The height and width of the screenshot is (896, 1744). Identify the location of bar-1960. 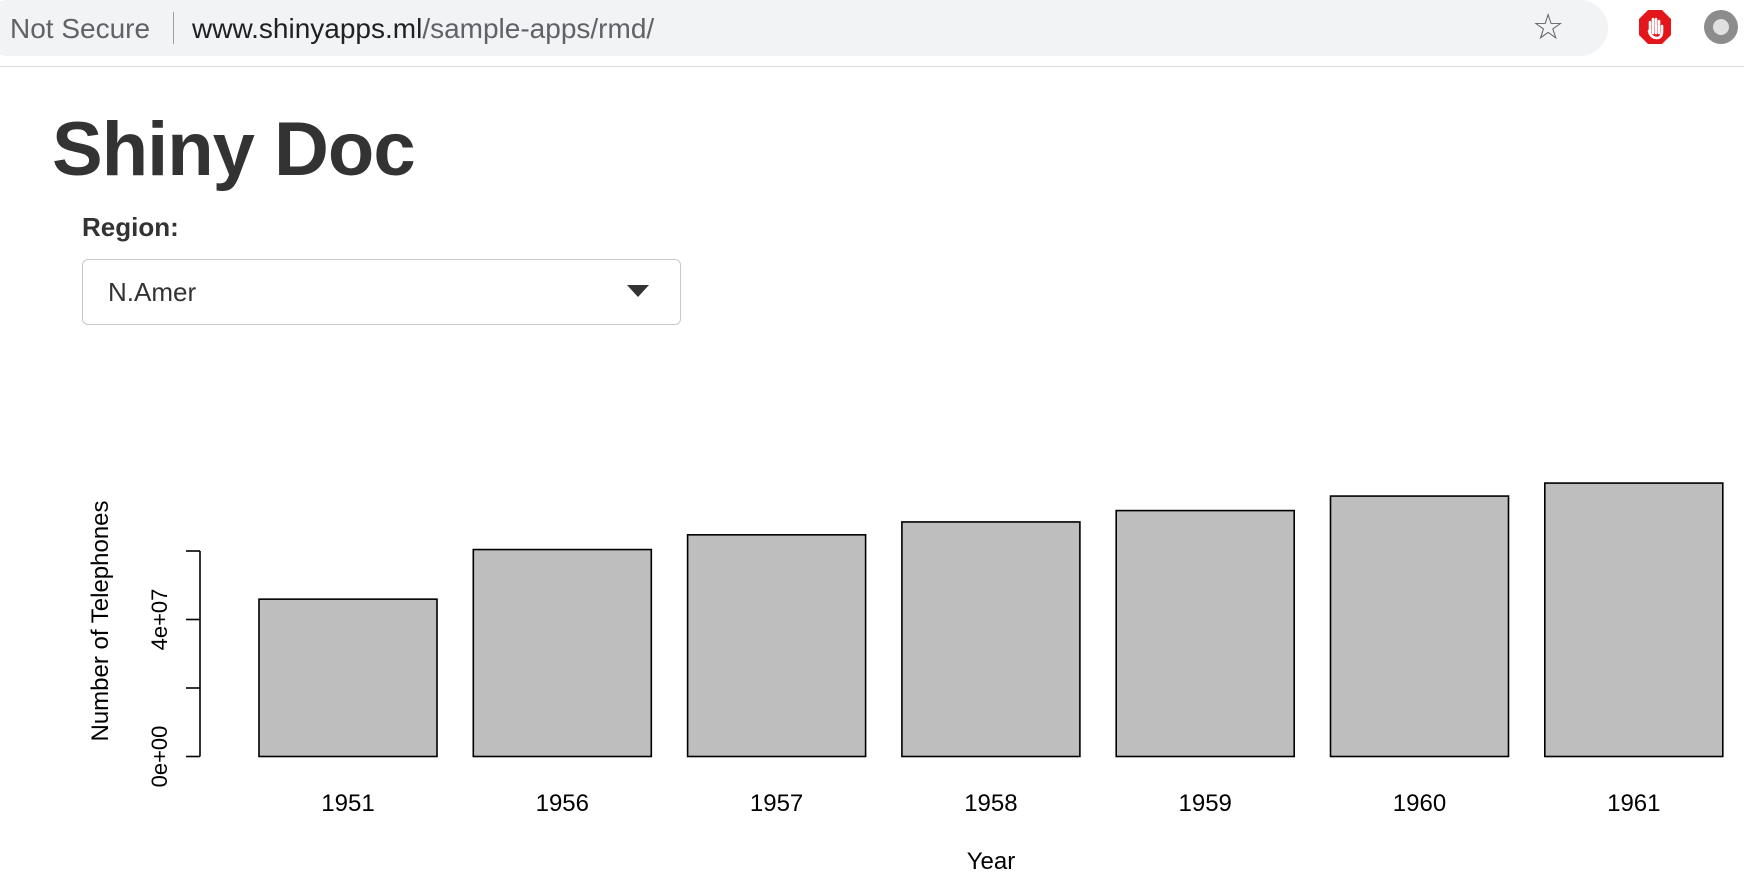
(1419, 626).